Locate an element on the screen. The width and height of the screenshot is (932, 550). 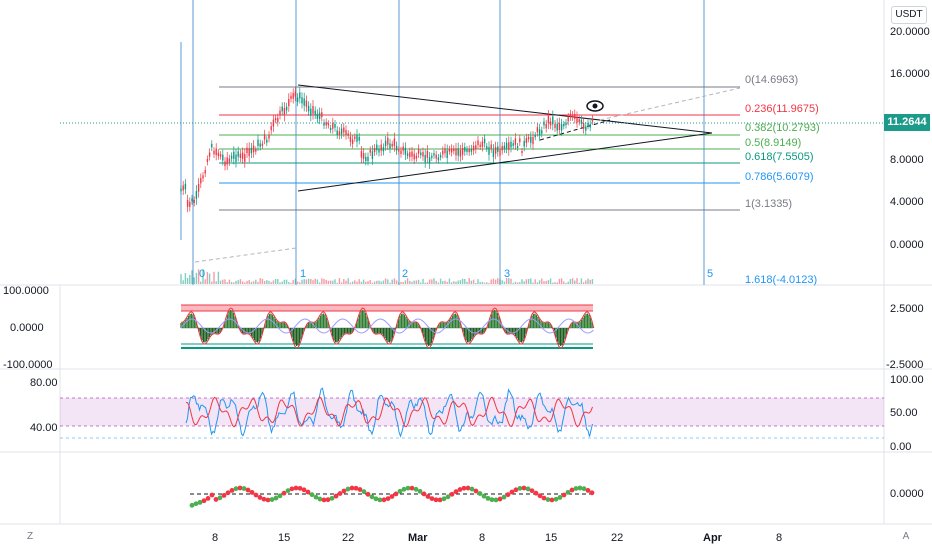
wave-label-3: 3 is located at coordinates (507, 274).